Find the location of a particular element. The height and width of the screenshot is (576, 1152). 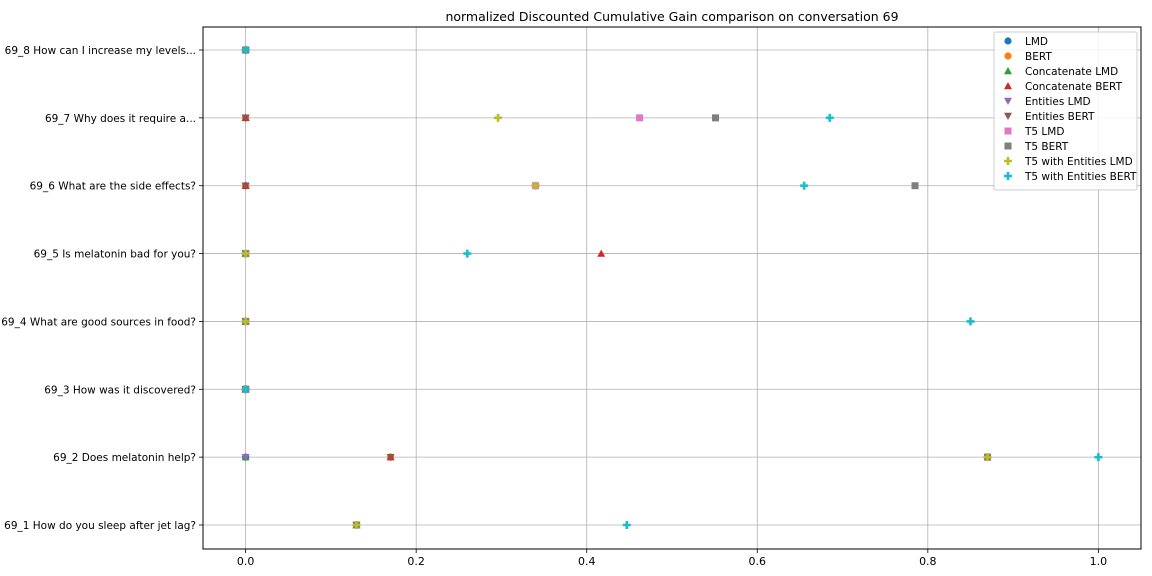

x-tick-label: 0.4 is located at coordinates (587, 561).